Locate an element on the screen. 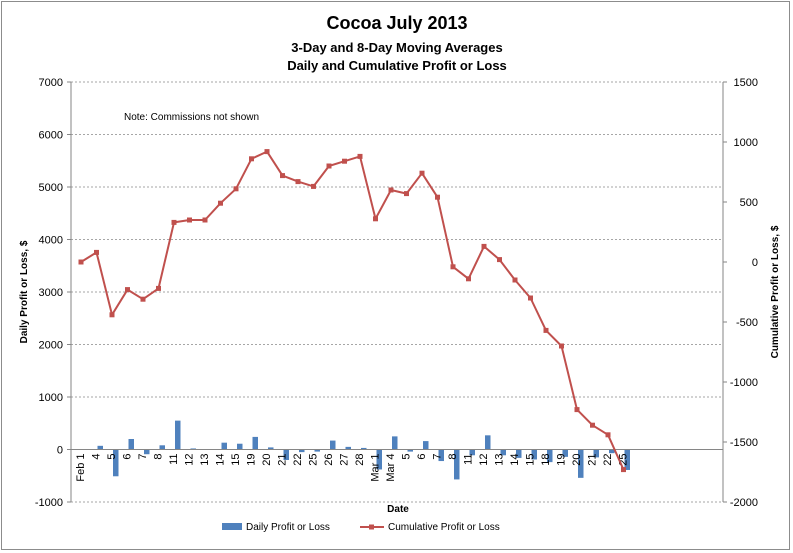 This screenshot has width=793, height=553. y-left-tick-label: 1000 is located at coordinates (51, 398).